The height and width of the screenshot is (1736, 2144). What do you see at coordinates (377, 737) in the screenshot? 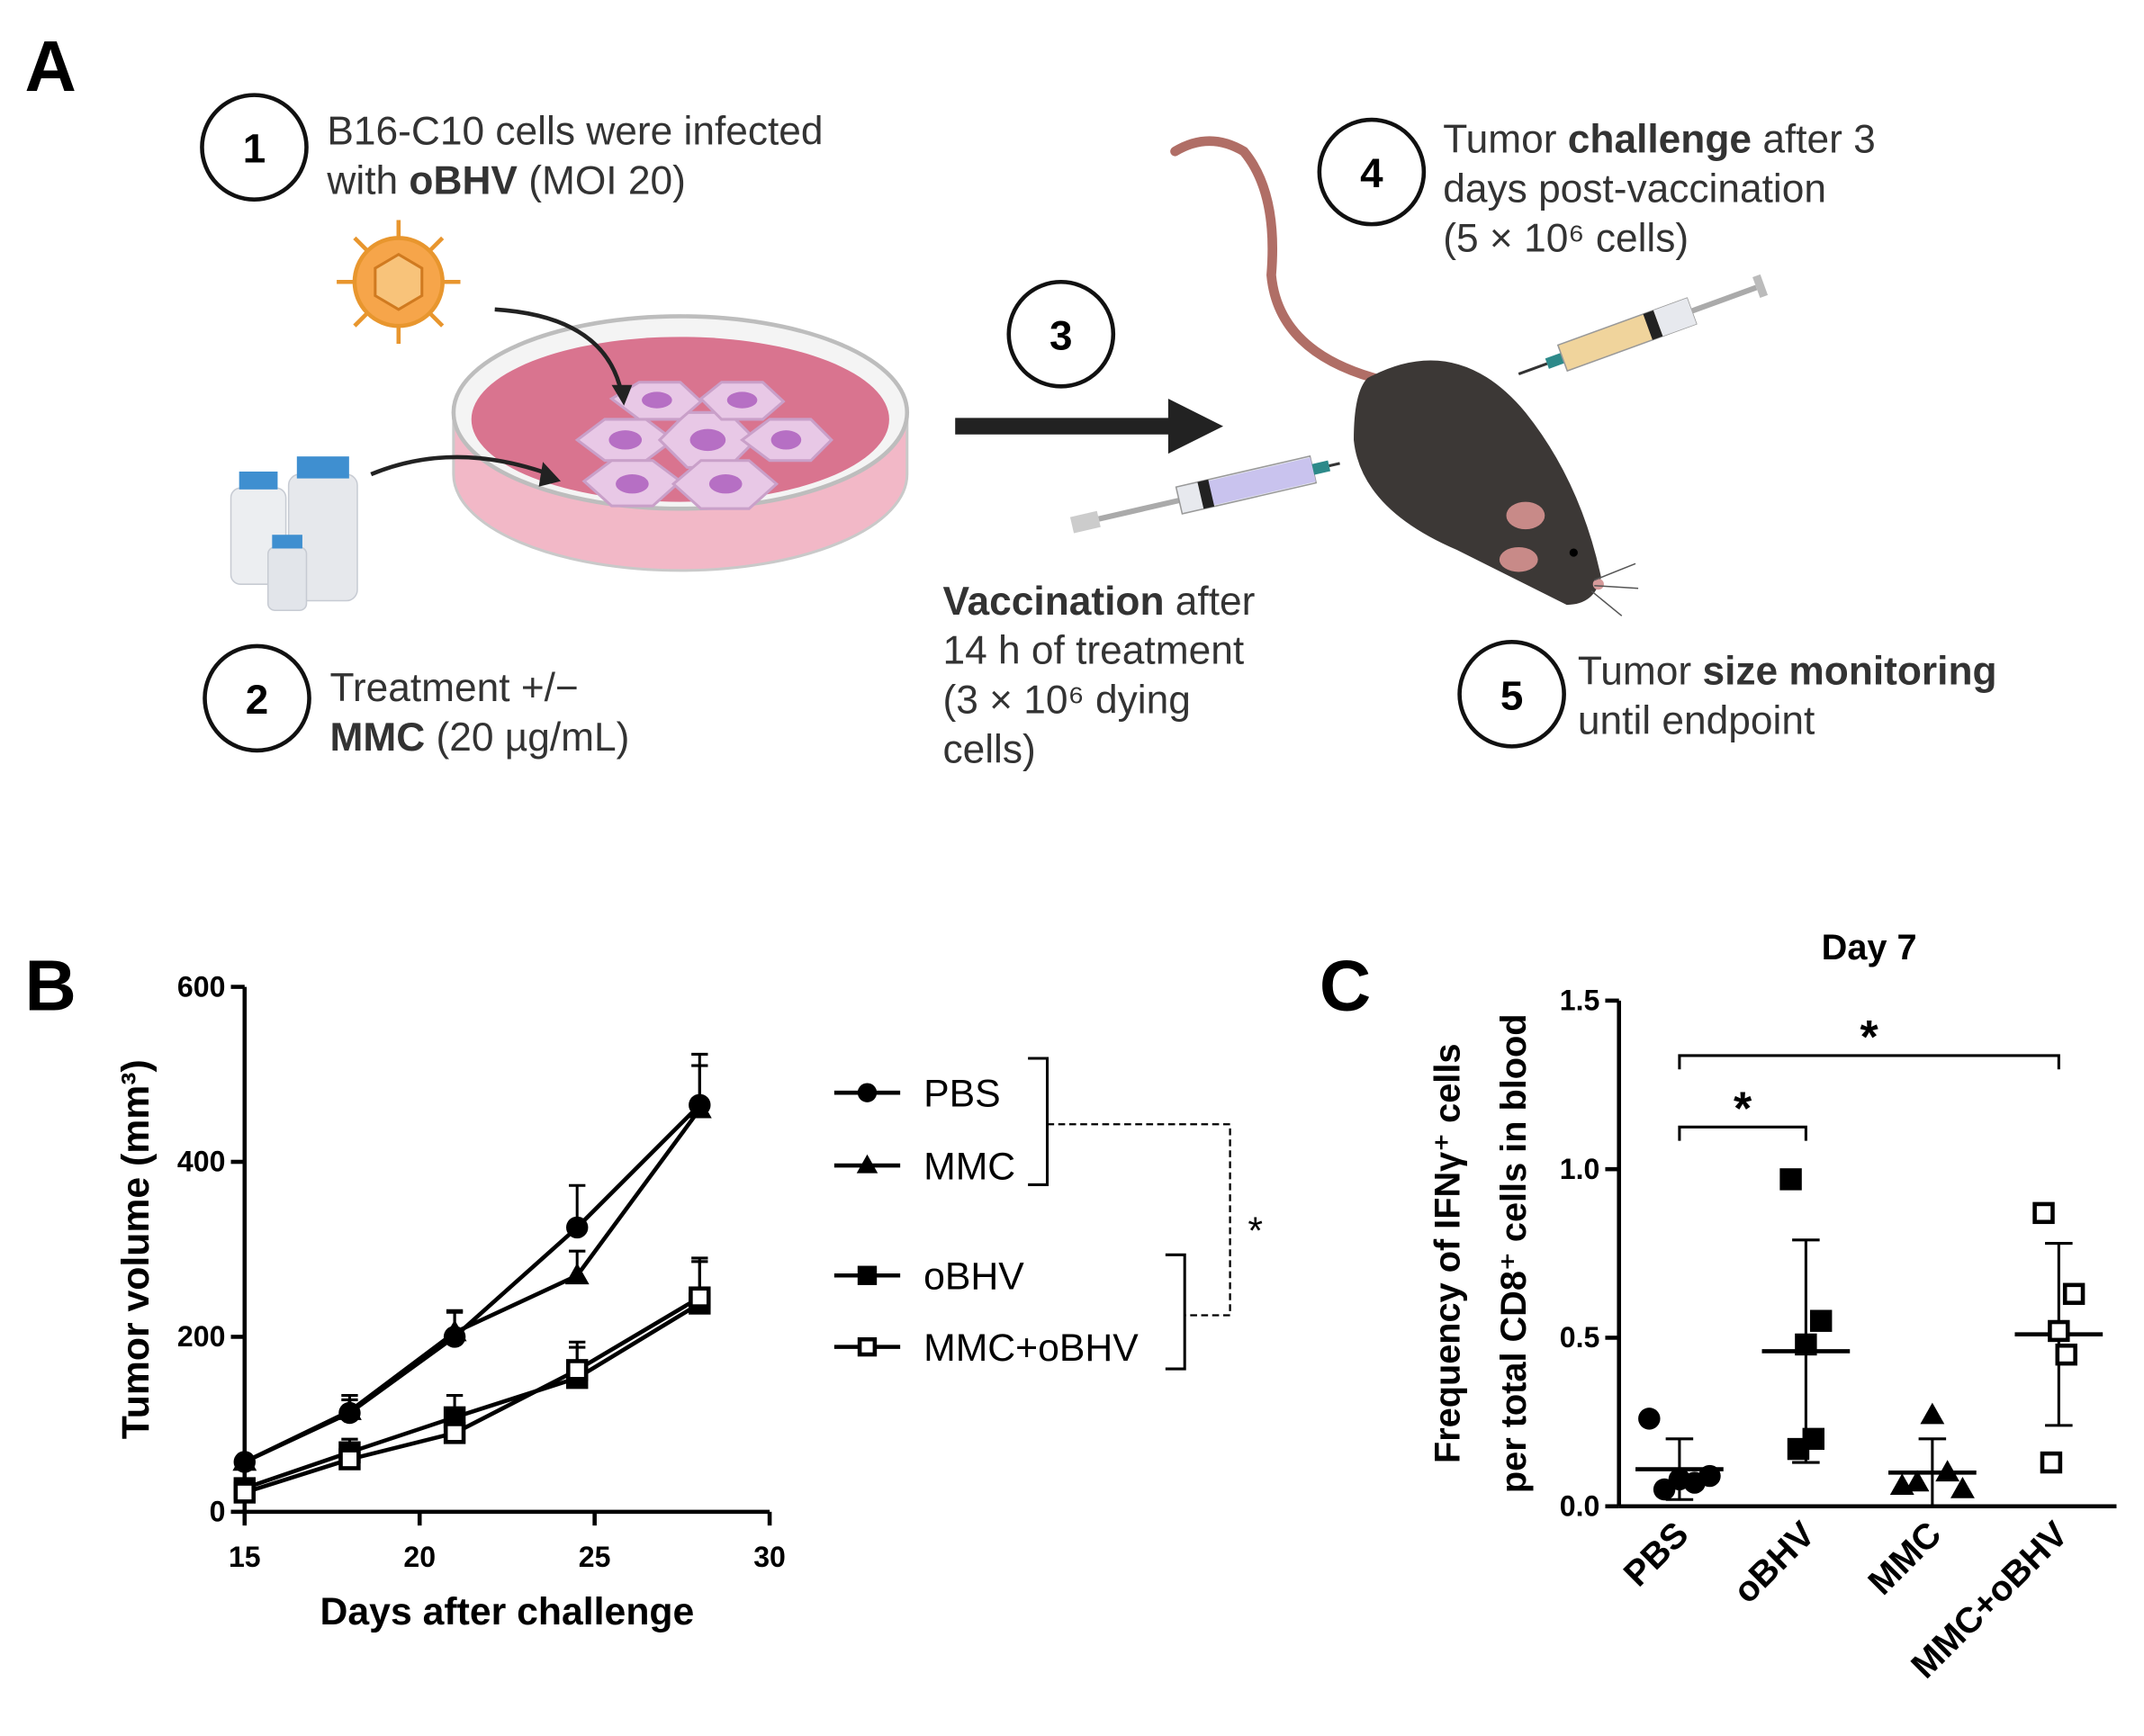
I see `text-run: MMC` at bounding box center [377, 737].